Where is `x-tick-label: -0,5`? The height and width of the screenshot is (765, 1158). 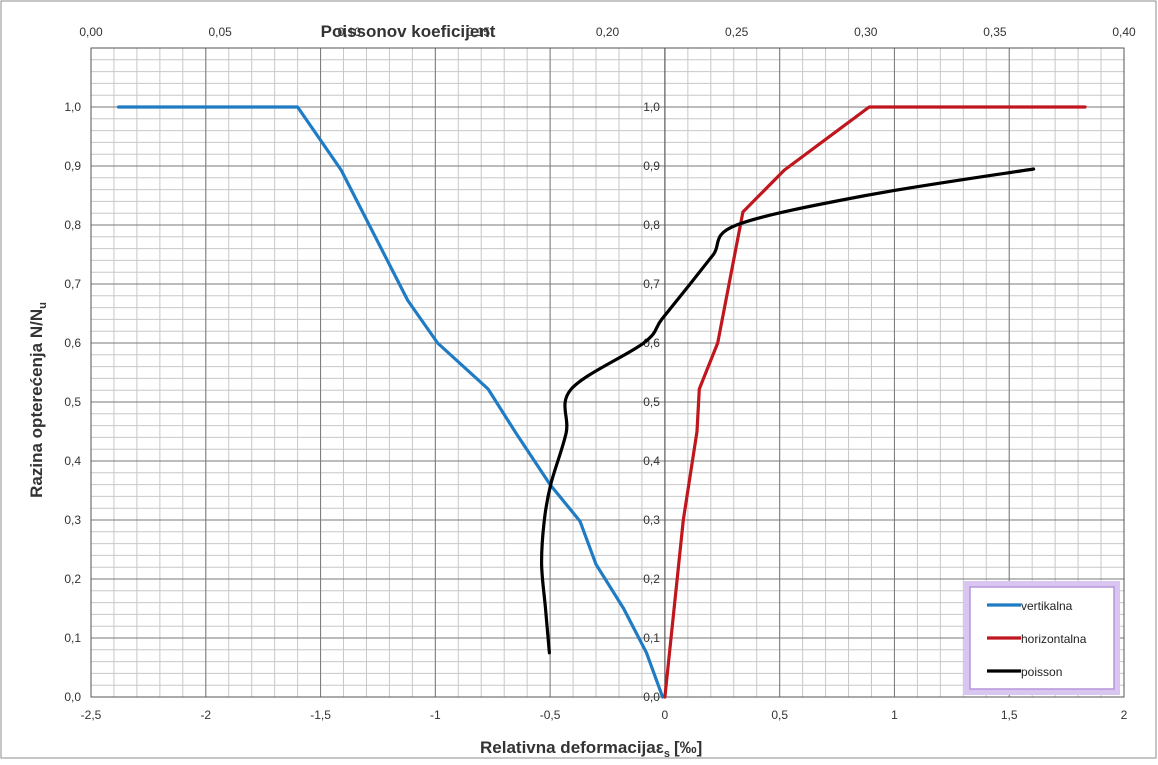
x-tick-label: -0,5 is located at coordinates (550, 715).